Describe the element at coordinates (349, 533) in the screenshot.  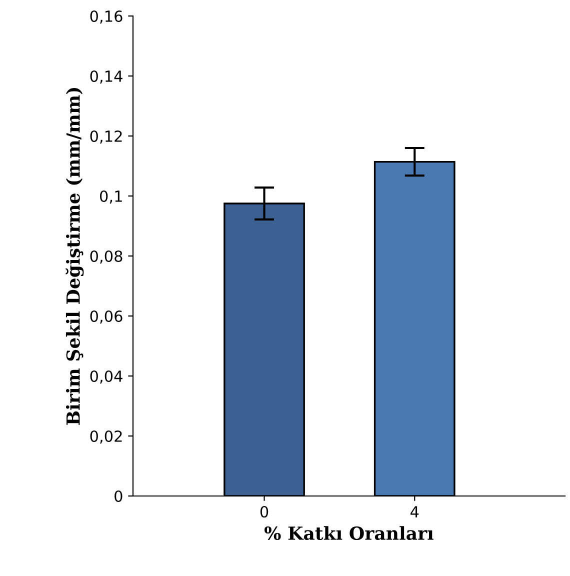
I see `x-axis-title: % Katkı Oranları` at that location.